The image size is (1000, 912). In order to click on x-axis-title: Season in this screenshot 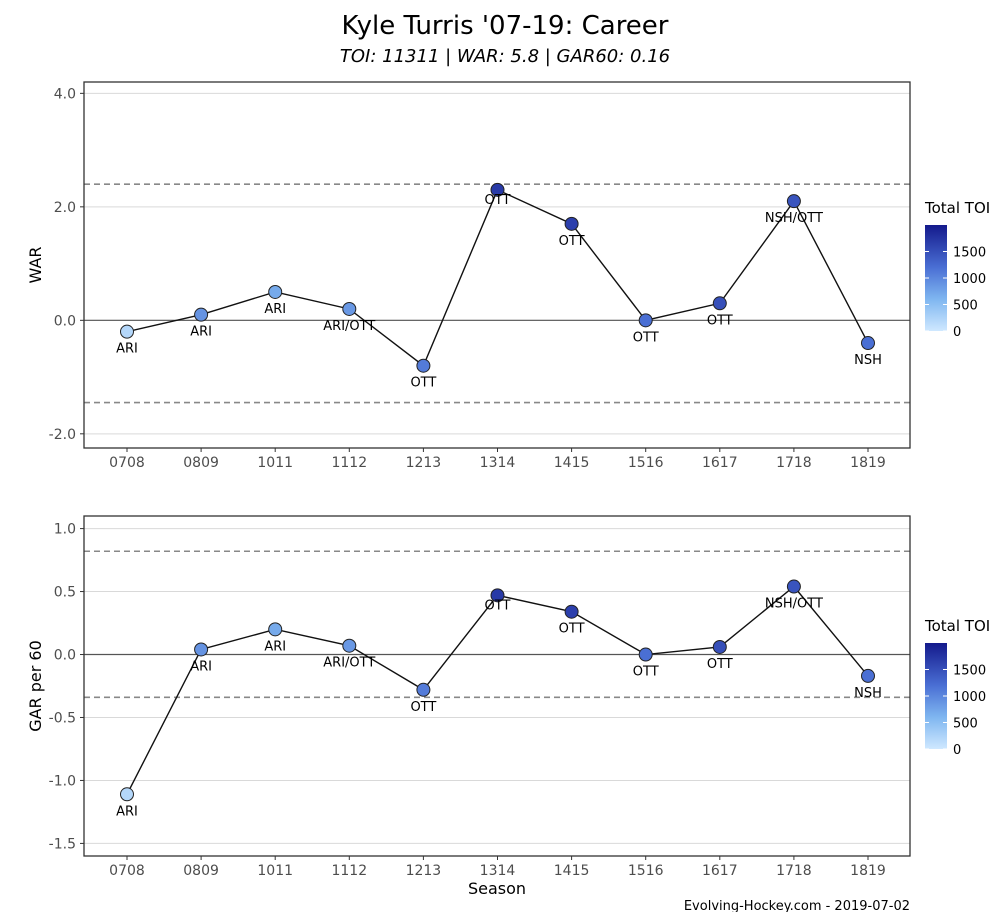, I will do `click(497, 888)`.